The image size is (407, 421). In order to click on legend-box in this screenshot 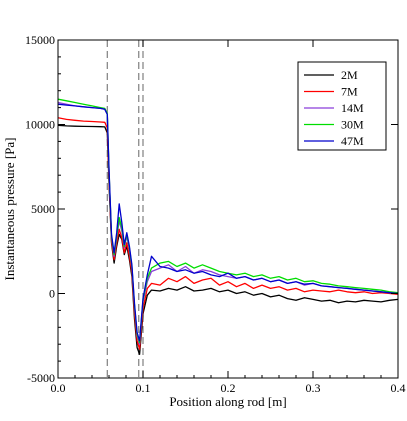, I will do `click(342, 106)`.